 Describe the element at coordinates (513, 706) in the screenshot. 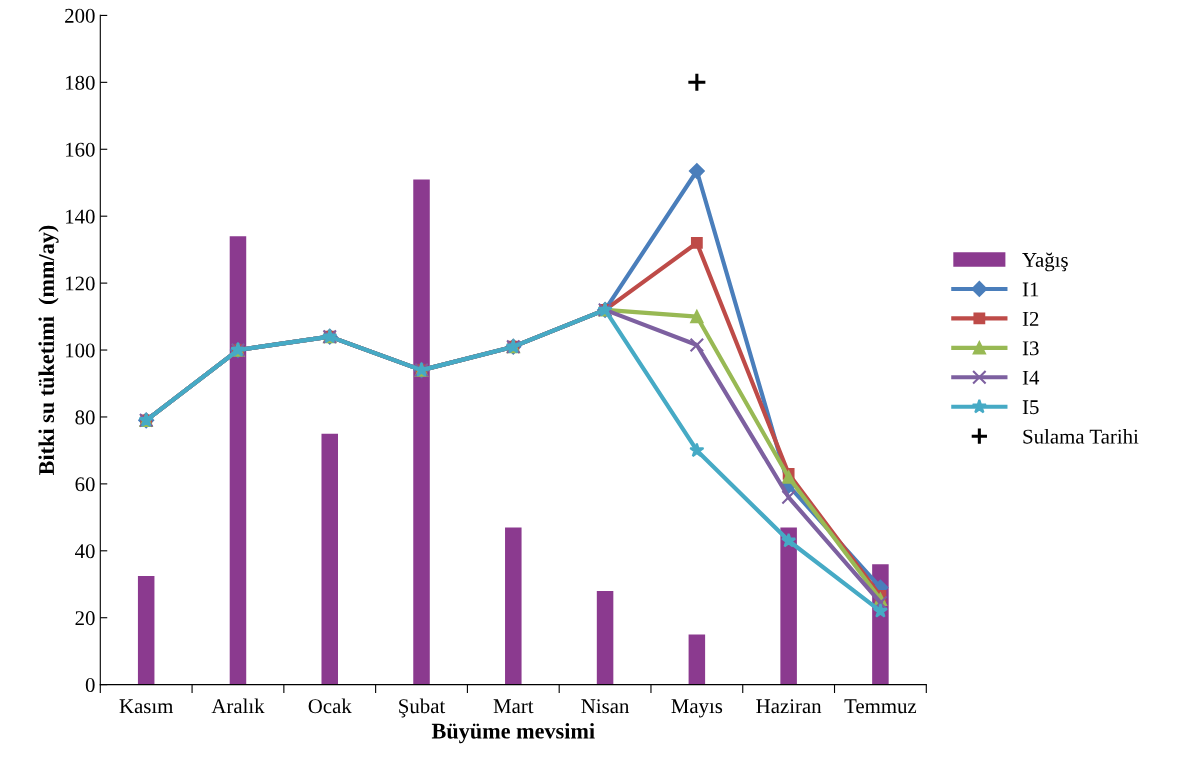

I see `x-tick-label: Mart` at that location.